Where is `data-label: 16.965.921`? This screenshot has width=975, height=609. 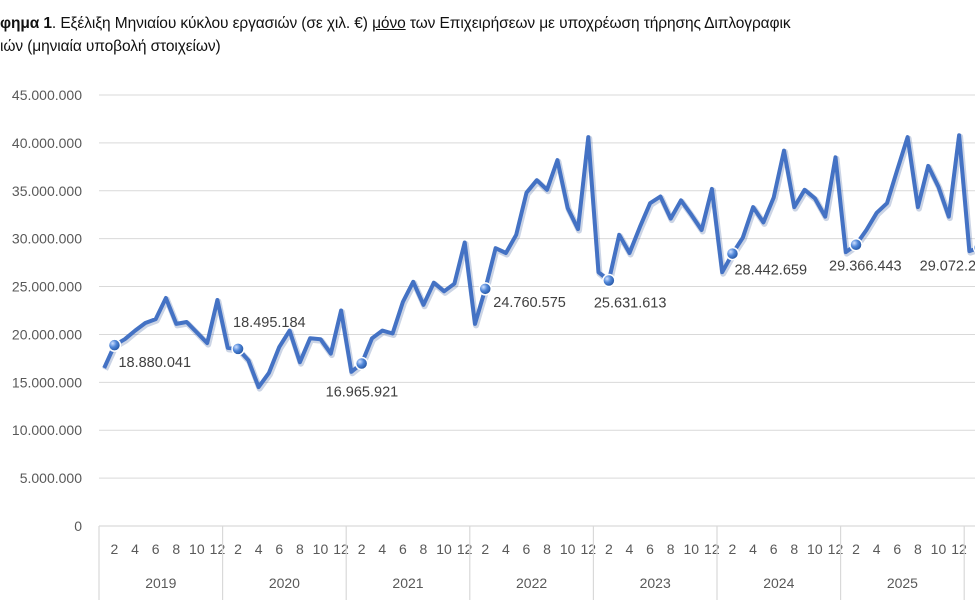
data-label: 16.965.921 is located at coordinates (362, 393).